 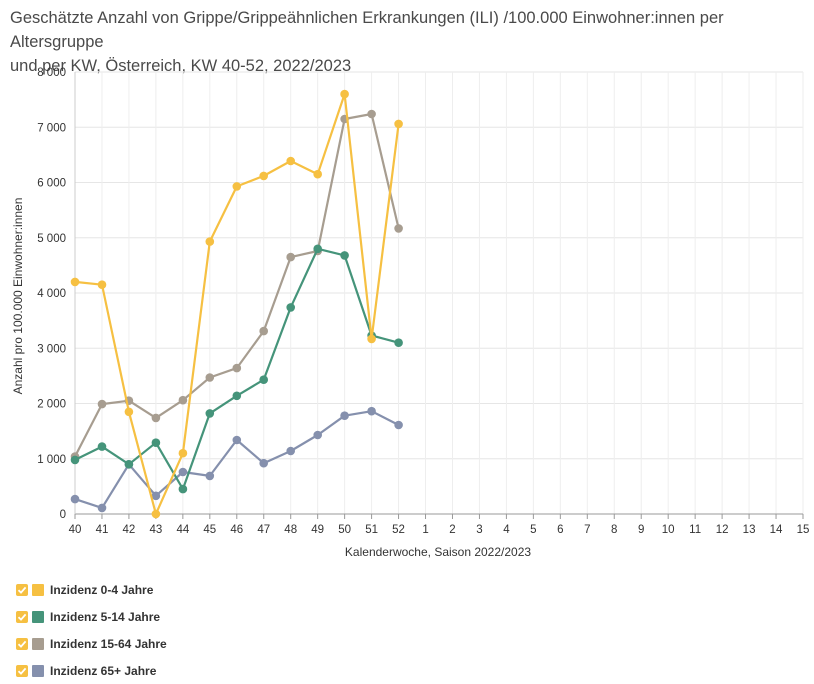 What do you see at coordinates (344, 530) in the screenshot?
I see `x-tick-label: 50` at bounding box center [344, 530].